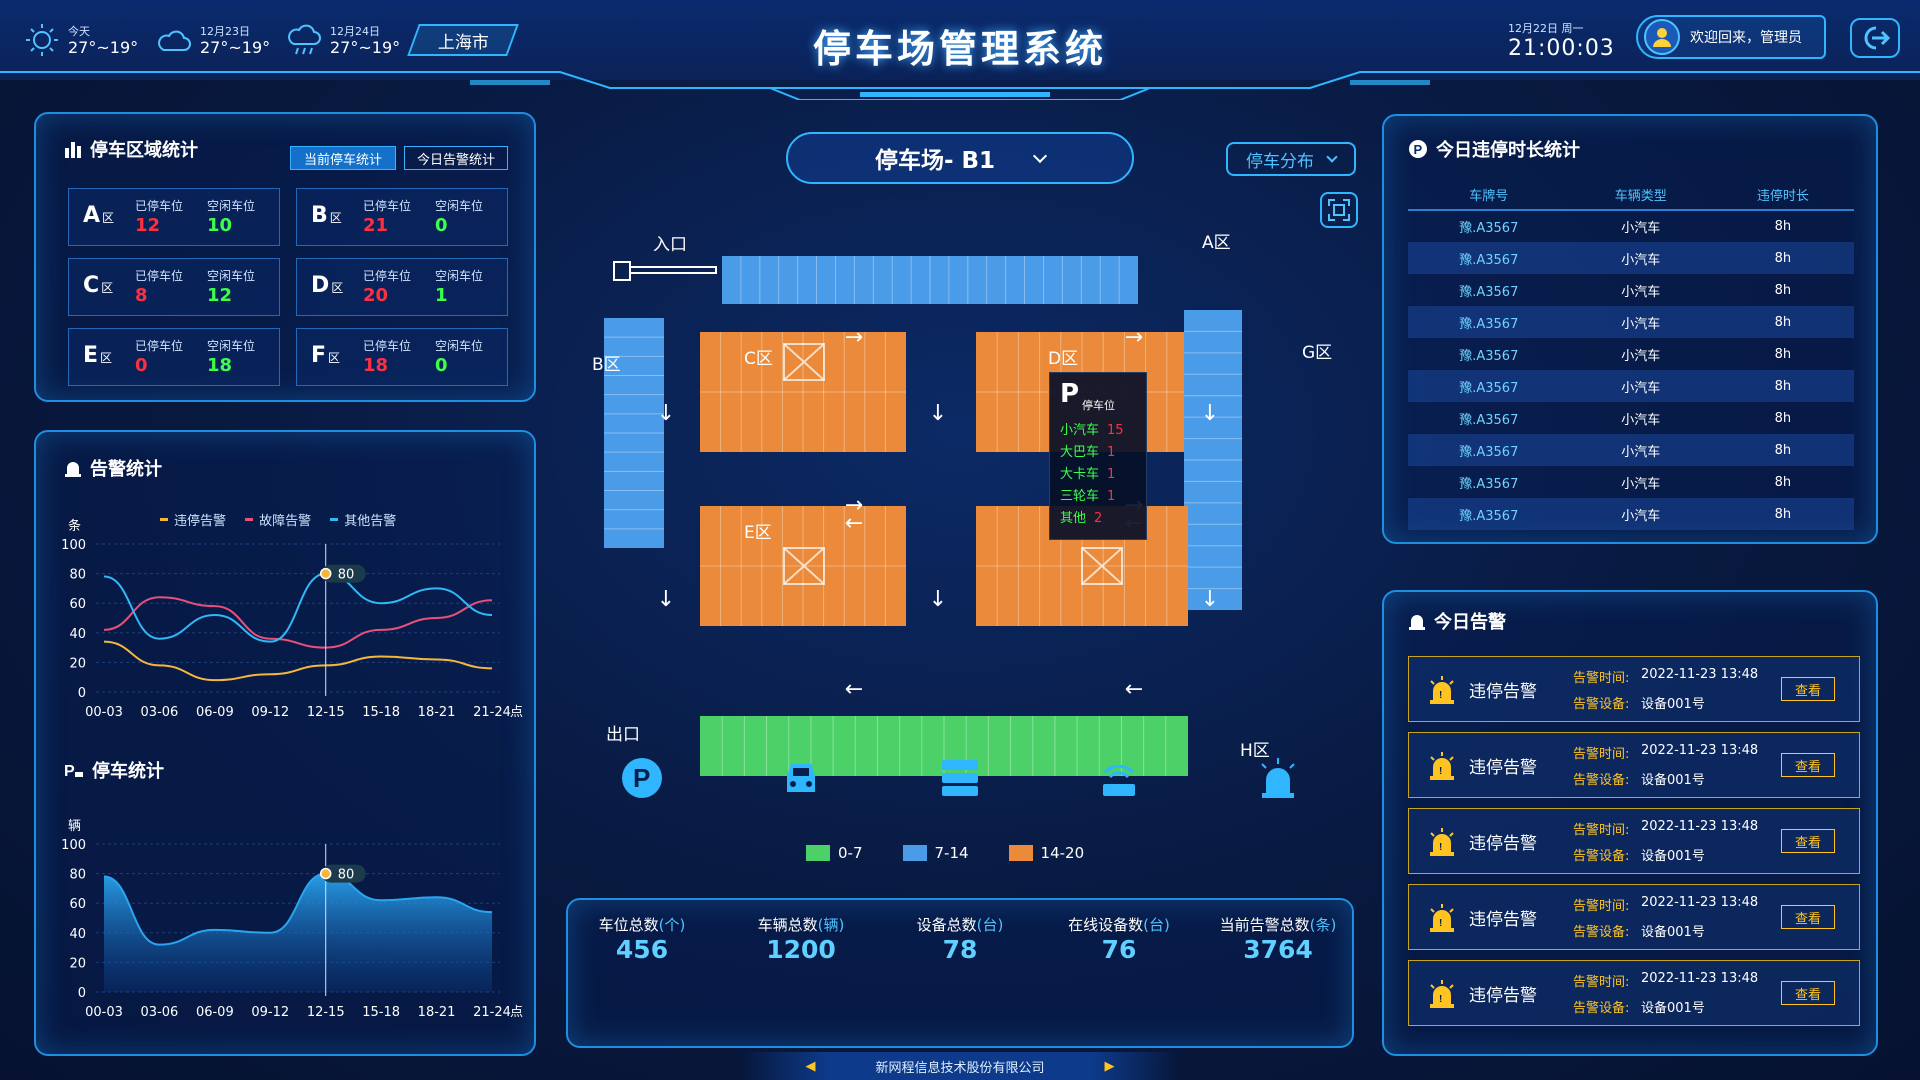 This screenshot has width=1920, height=1080. I want to click on footer: ◀ 新网程信息技术股份有限公司 ▶, so click(960, 1066).